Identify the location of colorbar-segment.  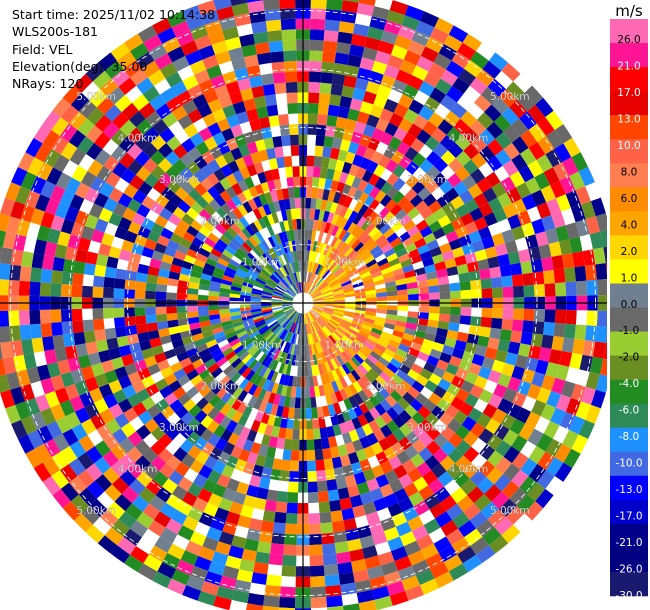
(629, 584).